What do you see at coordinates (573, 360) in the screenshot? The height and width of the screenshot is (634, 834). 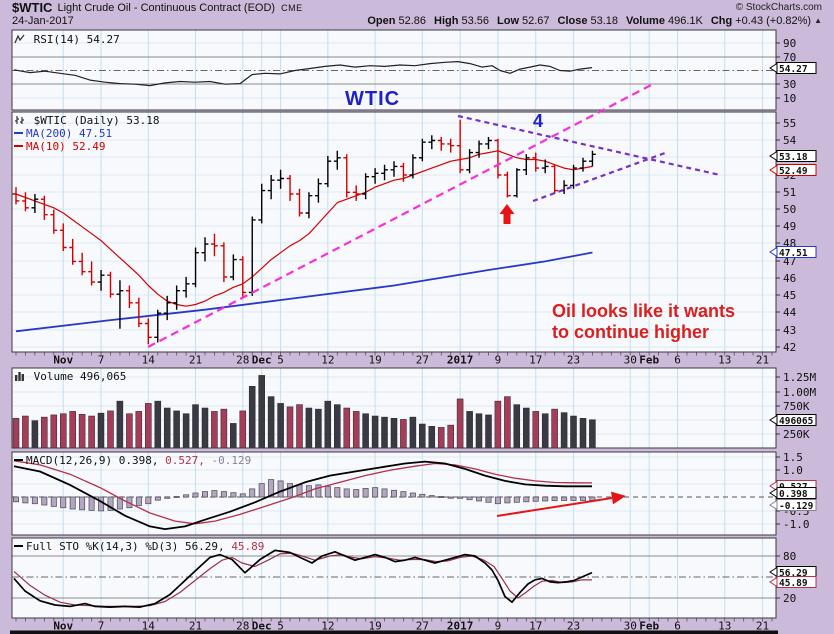 I see `x-axis-tick-label: 23` at bounding box center [573, 360].